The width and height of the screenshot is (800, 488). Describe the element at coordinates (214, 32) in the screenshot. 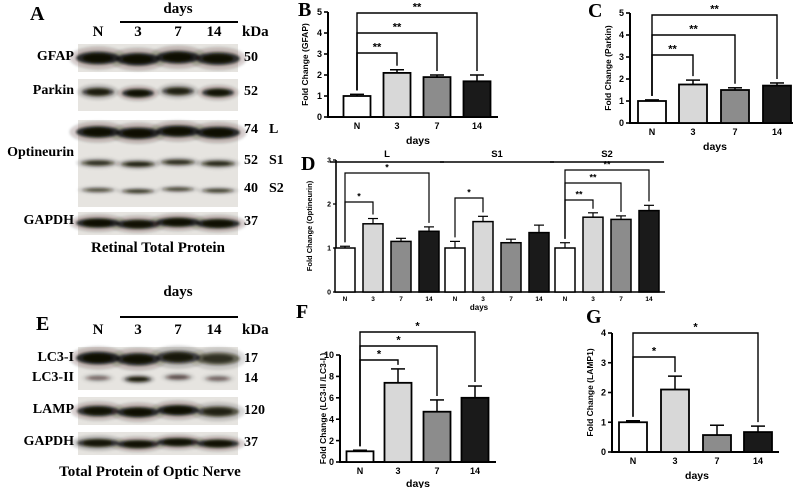

I see `panel-a-lane-14: 14` at that location.